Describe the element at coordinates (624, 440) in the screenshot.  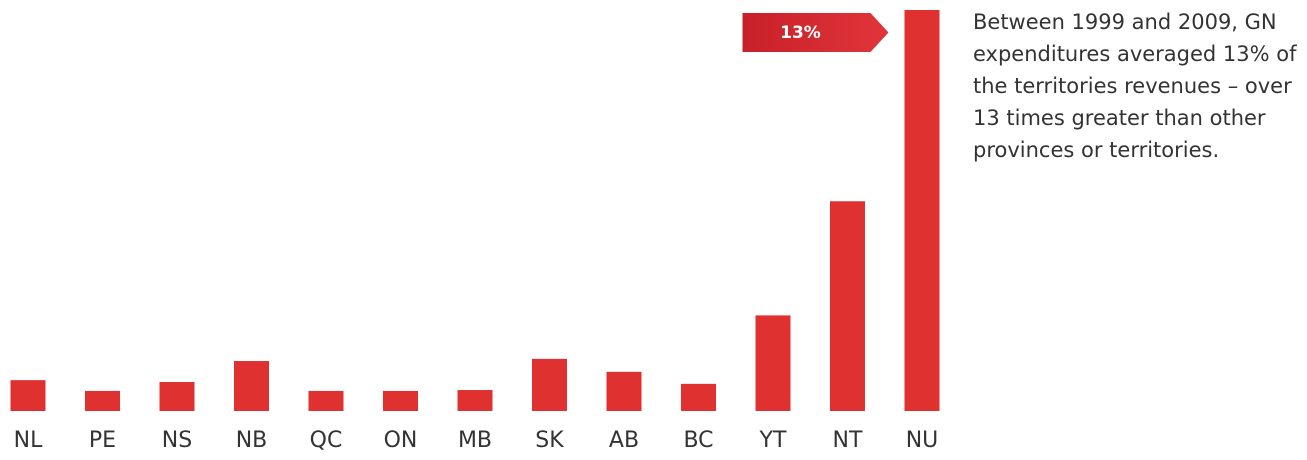
I see `x-tick-label: AB` at that location.